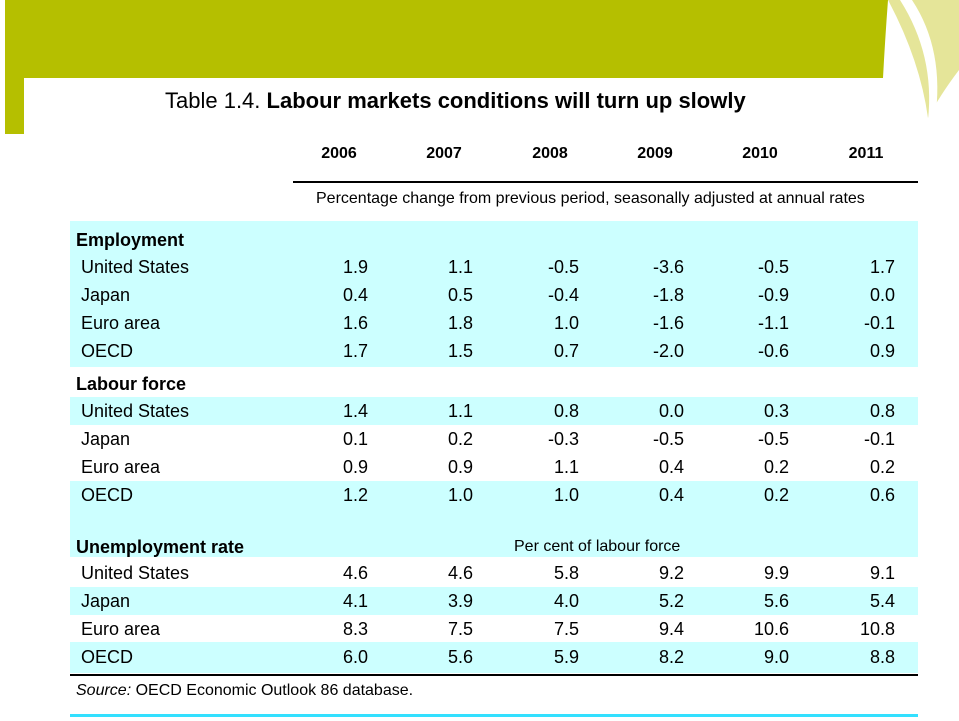 The height and width of the screenshot is (721, 959). I want to click on table-row: Japan 4.1 3.9 4.0 5.2 5.6 5.4, so click(494, 601).